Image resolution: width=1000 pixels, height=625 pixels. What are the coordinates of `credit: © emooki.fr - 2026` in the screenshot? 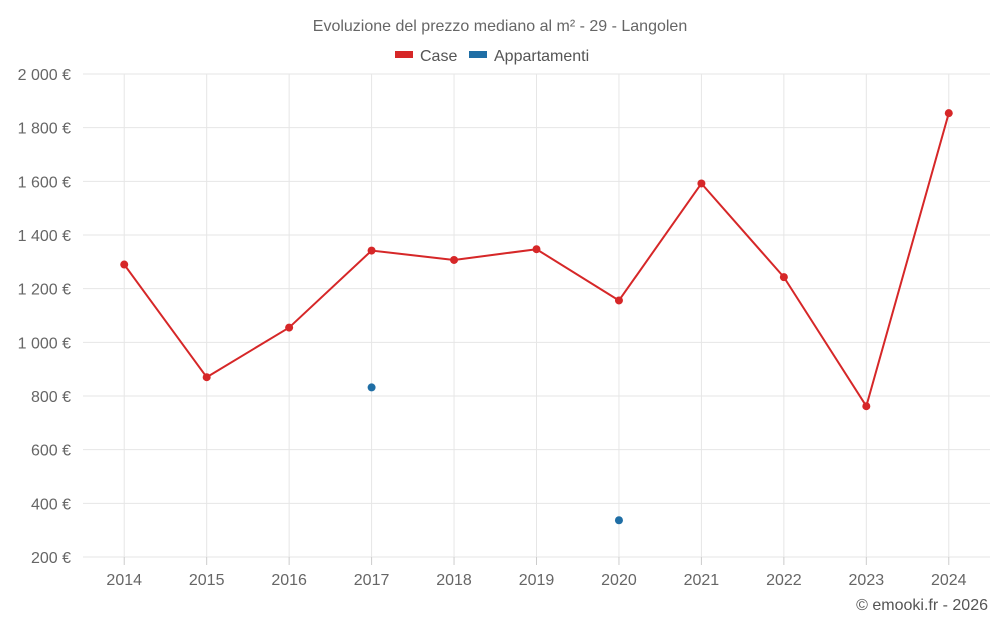 It's located at (922, 605).